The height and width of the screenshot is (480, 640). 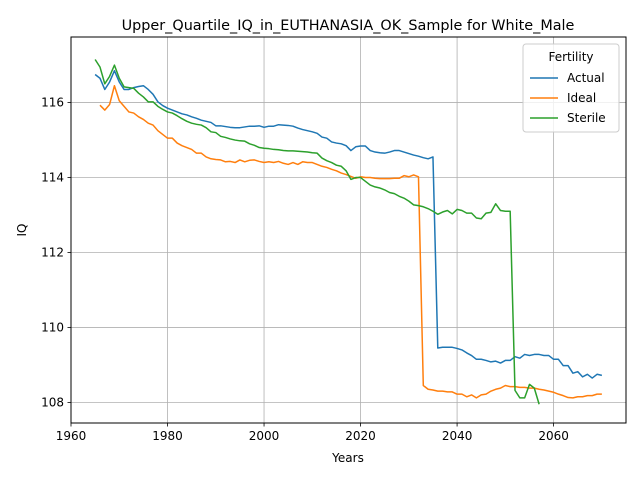 What do you see at coordinates (52, 327) in the screenshot?
I see `y-tick-label: 110` at bounding box center [52, 327].